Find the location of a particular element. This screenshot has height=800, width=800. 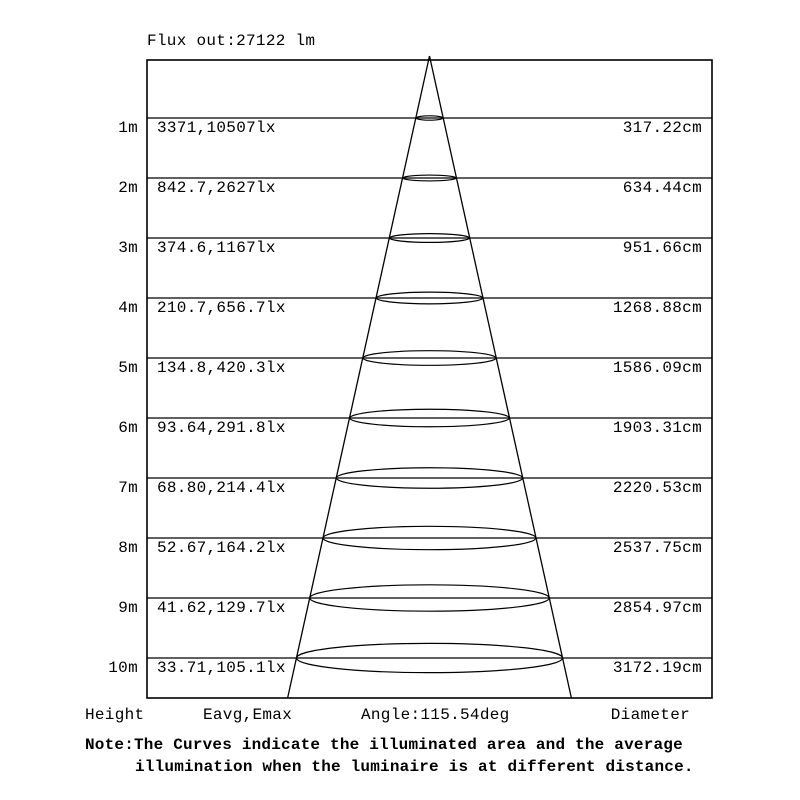

cone-right-edge is located at coordinates (500, 377).